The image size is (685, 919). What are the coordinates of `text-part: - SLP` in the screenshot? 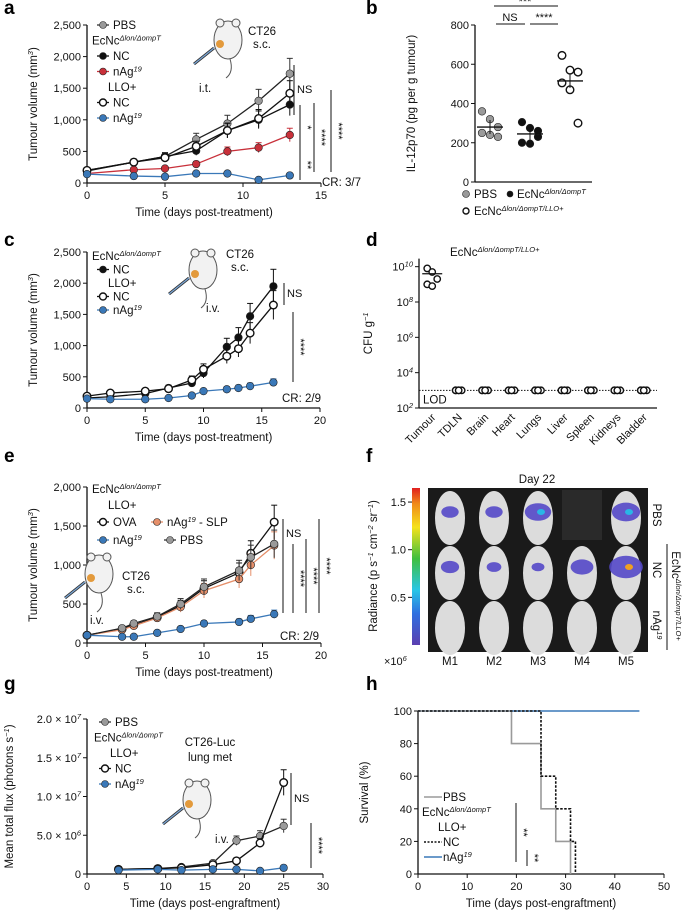 It's located at (212, 523).